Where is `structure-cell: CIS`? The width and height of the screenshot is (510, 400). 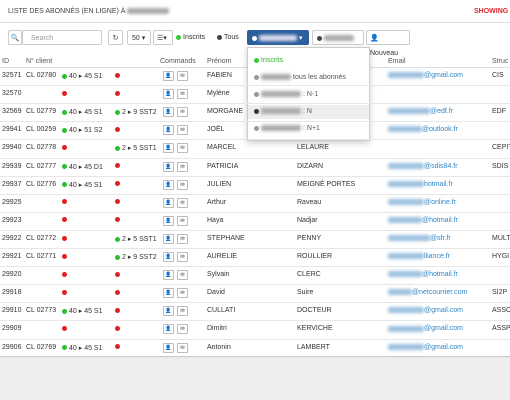 structure-cell: CIS is located at coordinates (498, 75).